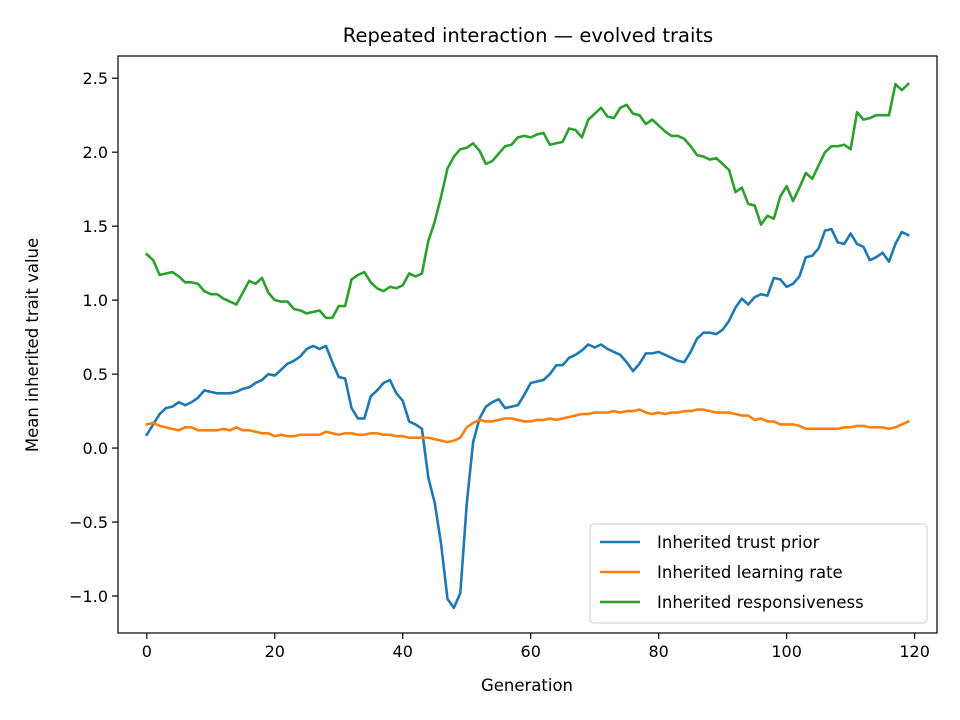 The width and height of the screenshot is (960, 720). What do you see at coordinates (786, 651) in the screenshot?
I see `x-tick-label: 100` at bounding box center [786, 651].